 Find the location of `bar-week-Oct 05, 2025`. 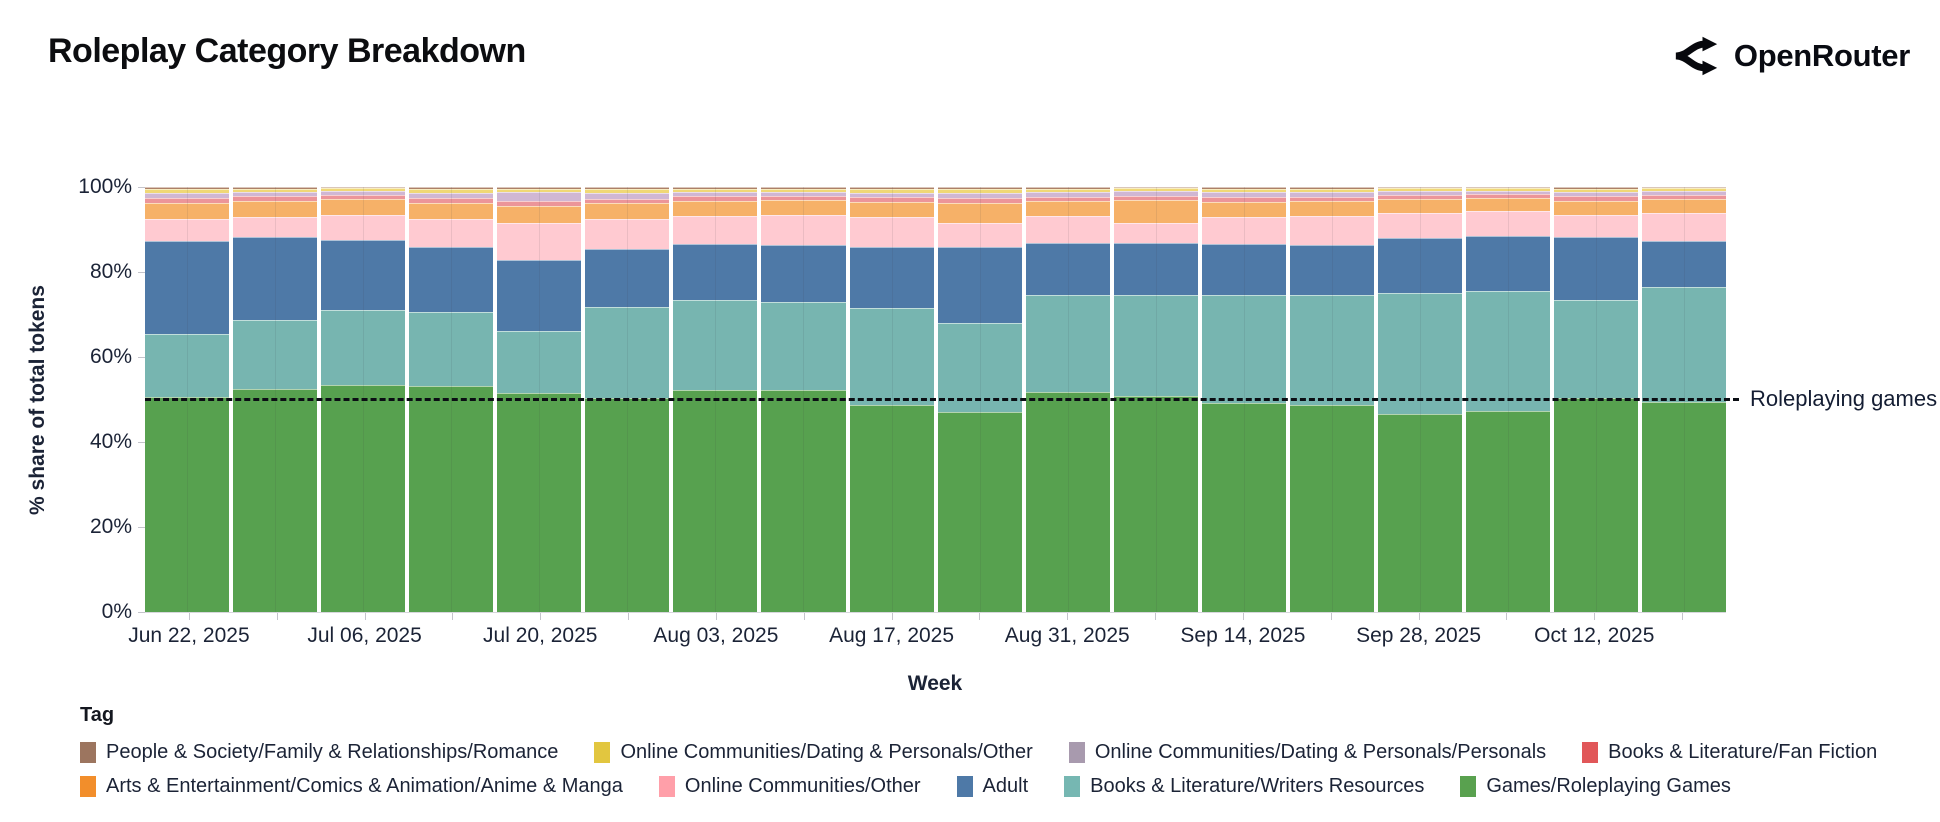

bar-week-Oct 05, 2025 is located at coordinates (1507, 399).